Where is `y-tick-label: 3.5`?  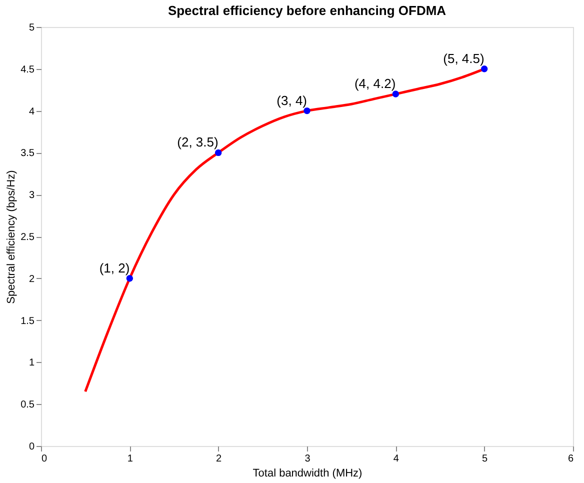 y-tick-label: 3.5 is located at coordinates (27, 154).